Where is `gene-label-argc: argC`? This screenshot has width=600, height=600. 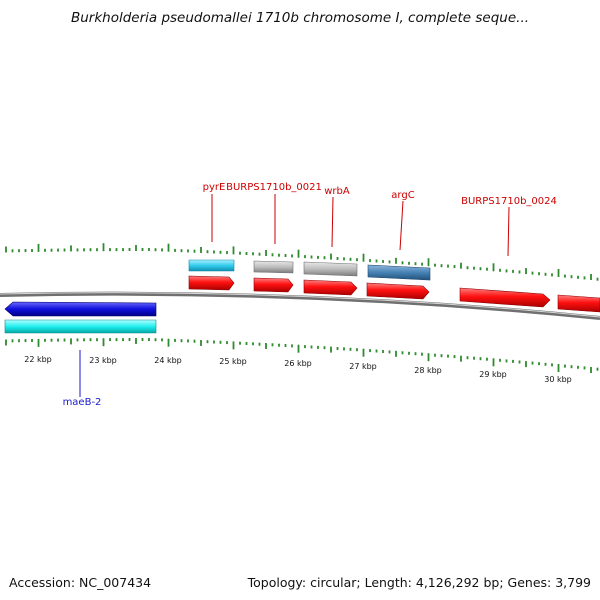 gene-label-argc: argC is located at coordinates (402, 195).